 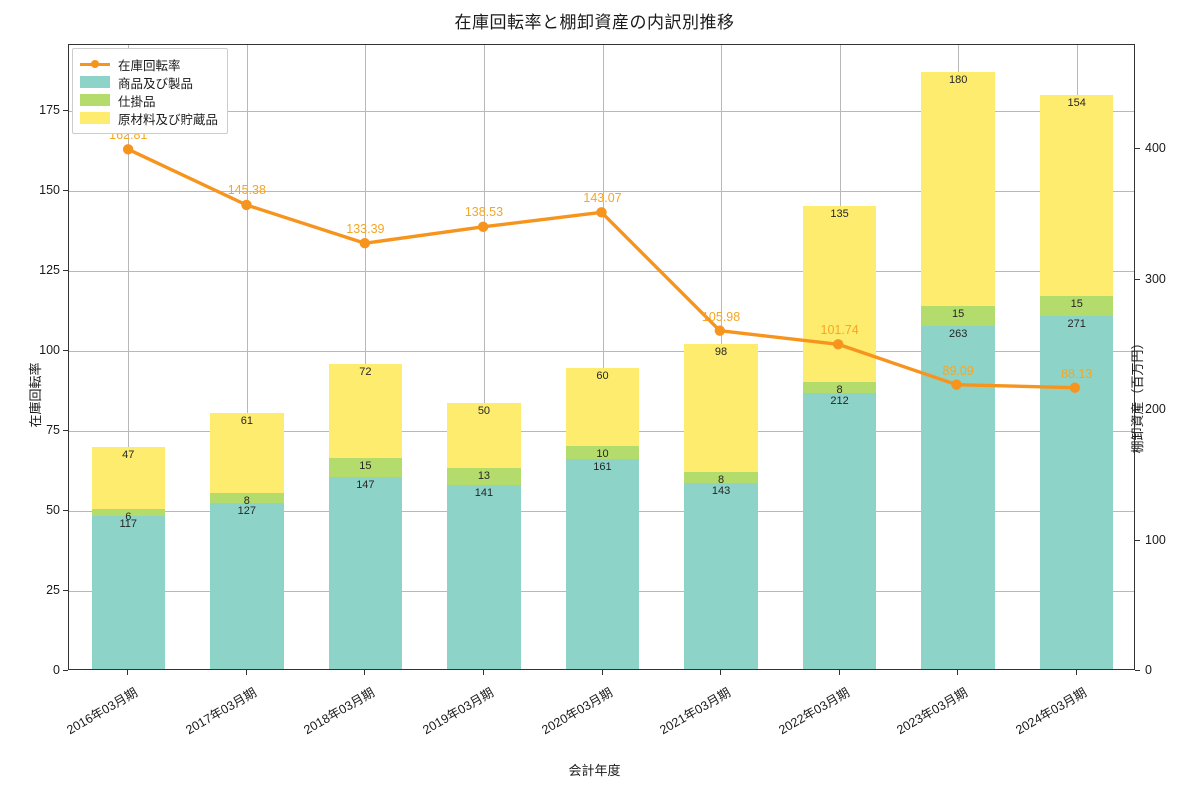 I want to click on y-axis-left-tick-label: 25, so click(x=53, y=589).